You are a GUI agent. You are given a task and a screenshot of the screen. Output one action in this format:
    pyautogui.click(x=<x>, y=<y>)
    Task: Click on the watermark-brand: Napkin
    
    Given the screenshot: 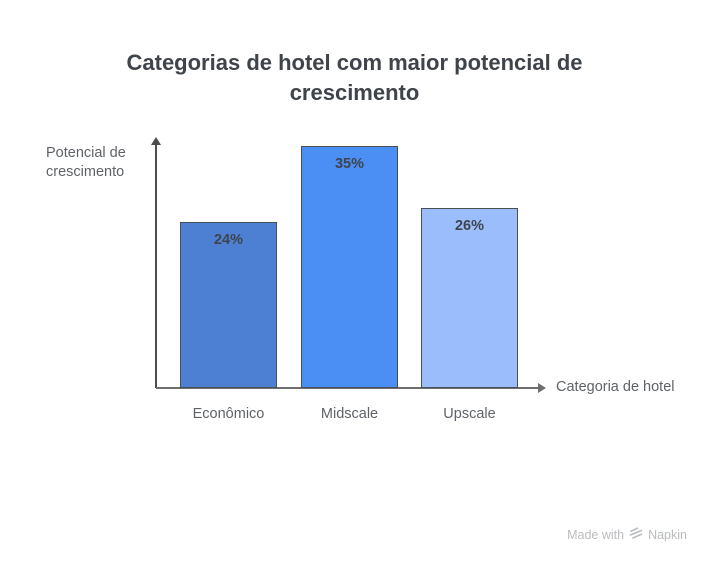 What is the action you would take?
    pyautogui.click(x=667, y=534)
    